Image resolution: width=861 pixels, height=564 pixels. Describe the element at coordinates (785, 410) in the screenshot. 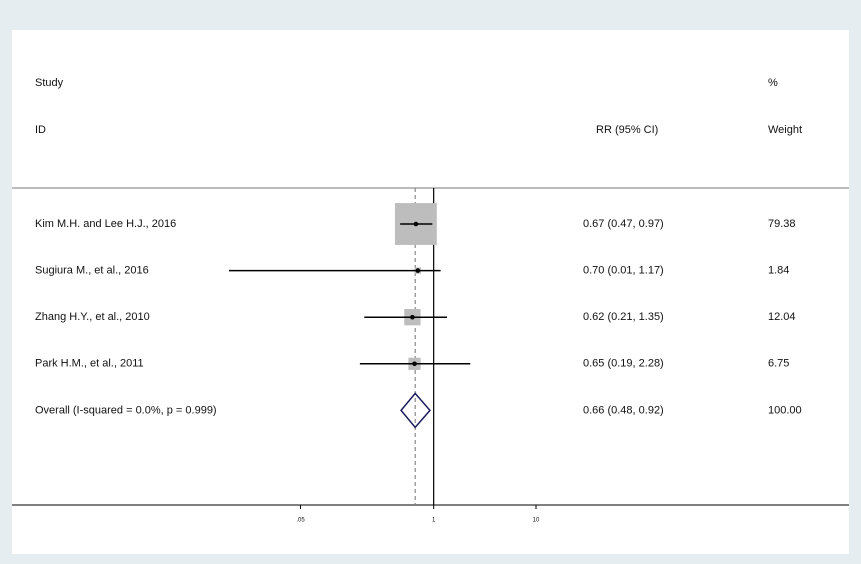

I see `overall-weight-label: 100.00` at that location.